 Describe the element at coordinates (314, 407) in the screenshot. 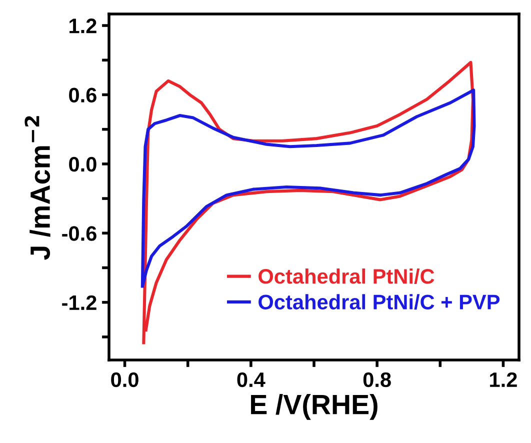

I see `x-axis-title: E /V(RHE)` at that location.